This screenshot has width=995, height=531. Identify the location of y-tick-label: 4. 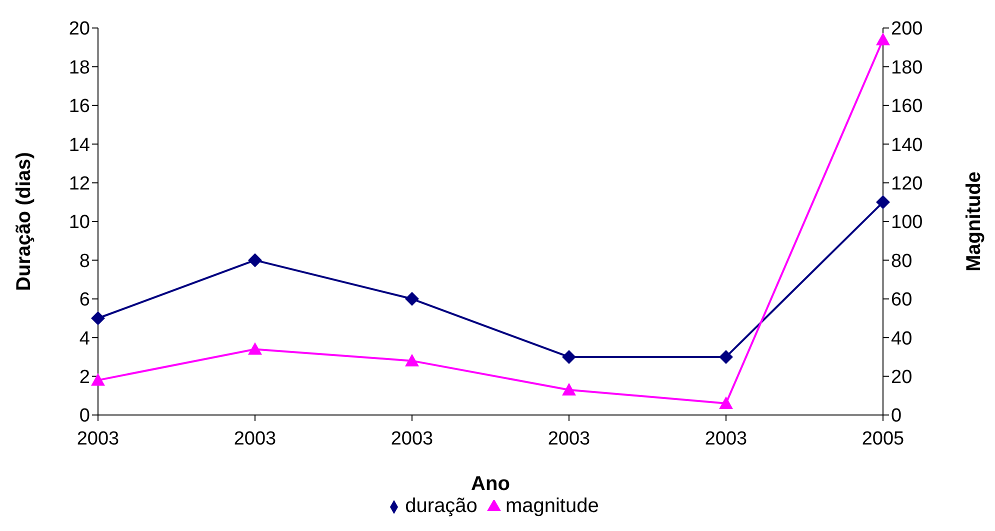
(84, 339).